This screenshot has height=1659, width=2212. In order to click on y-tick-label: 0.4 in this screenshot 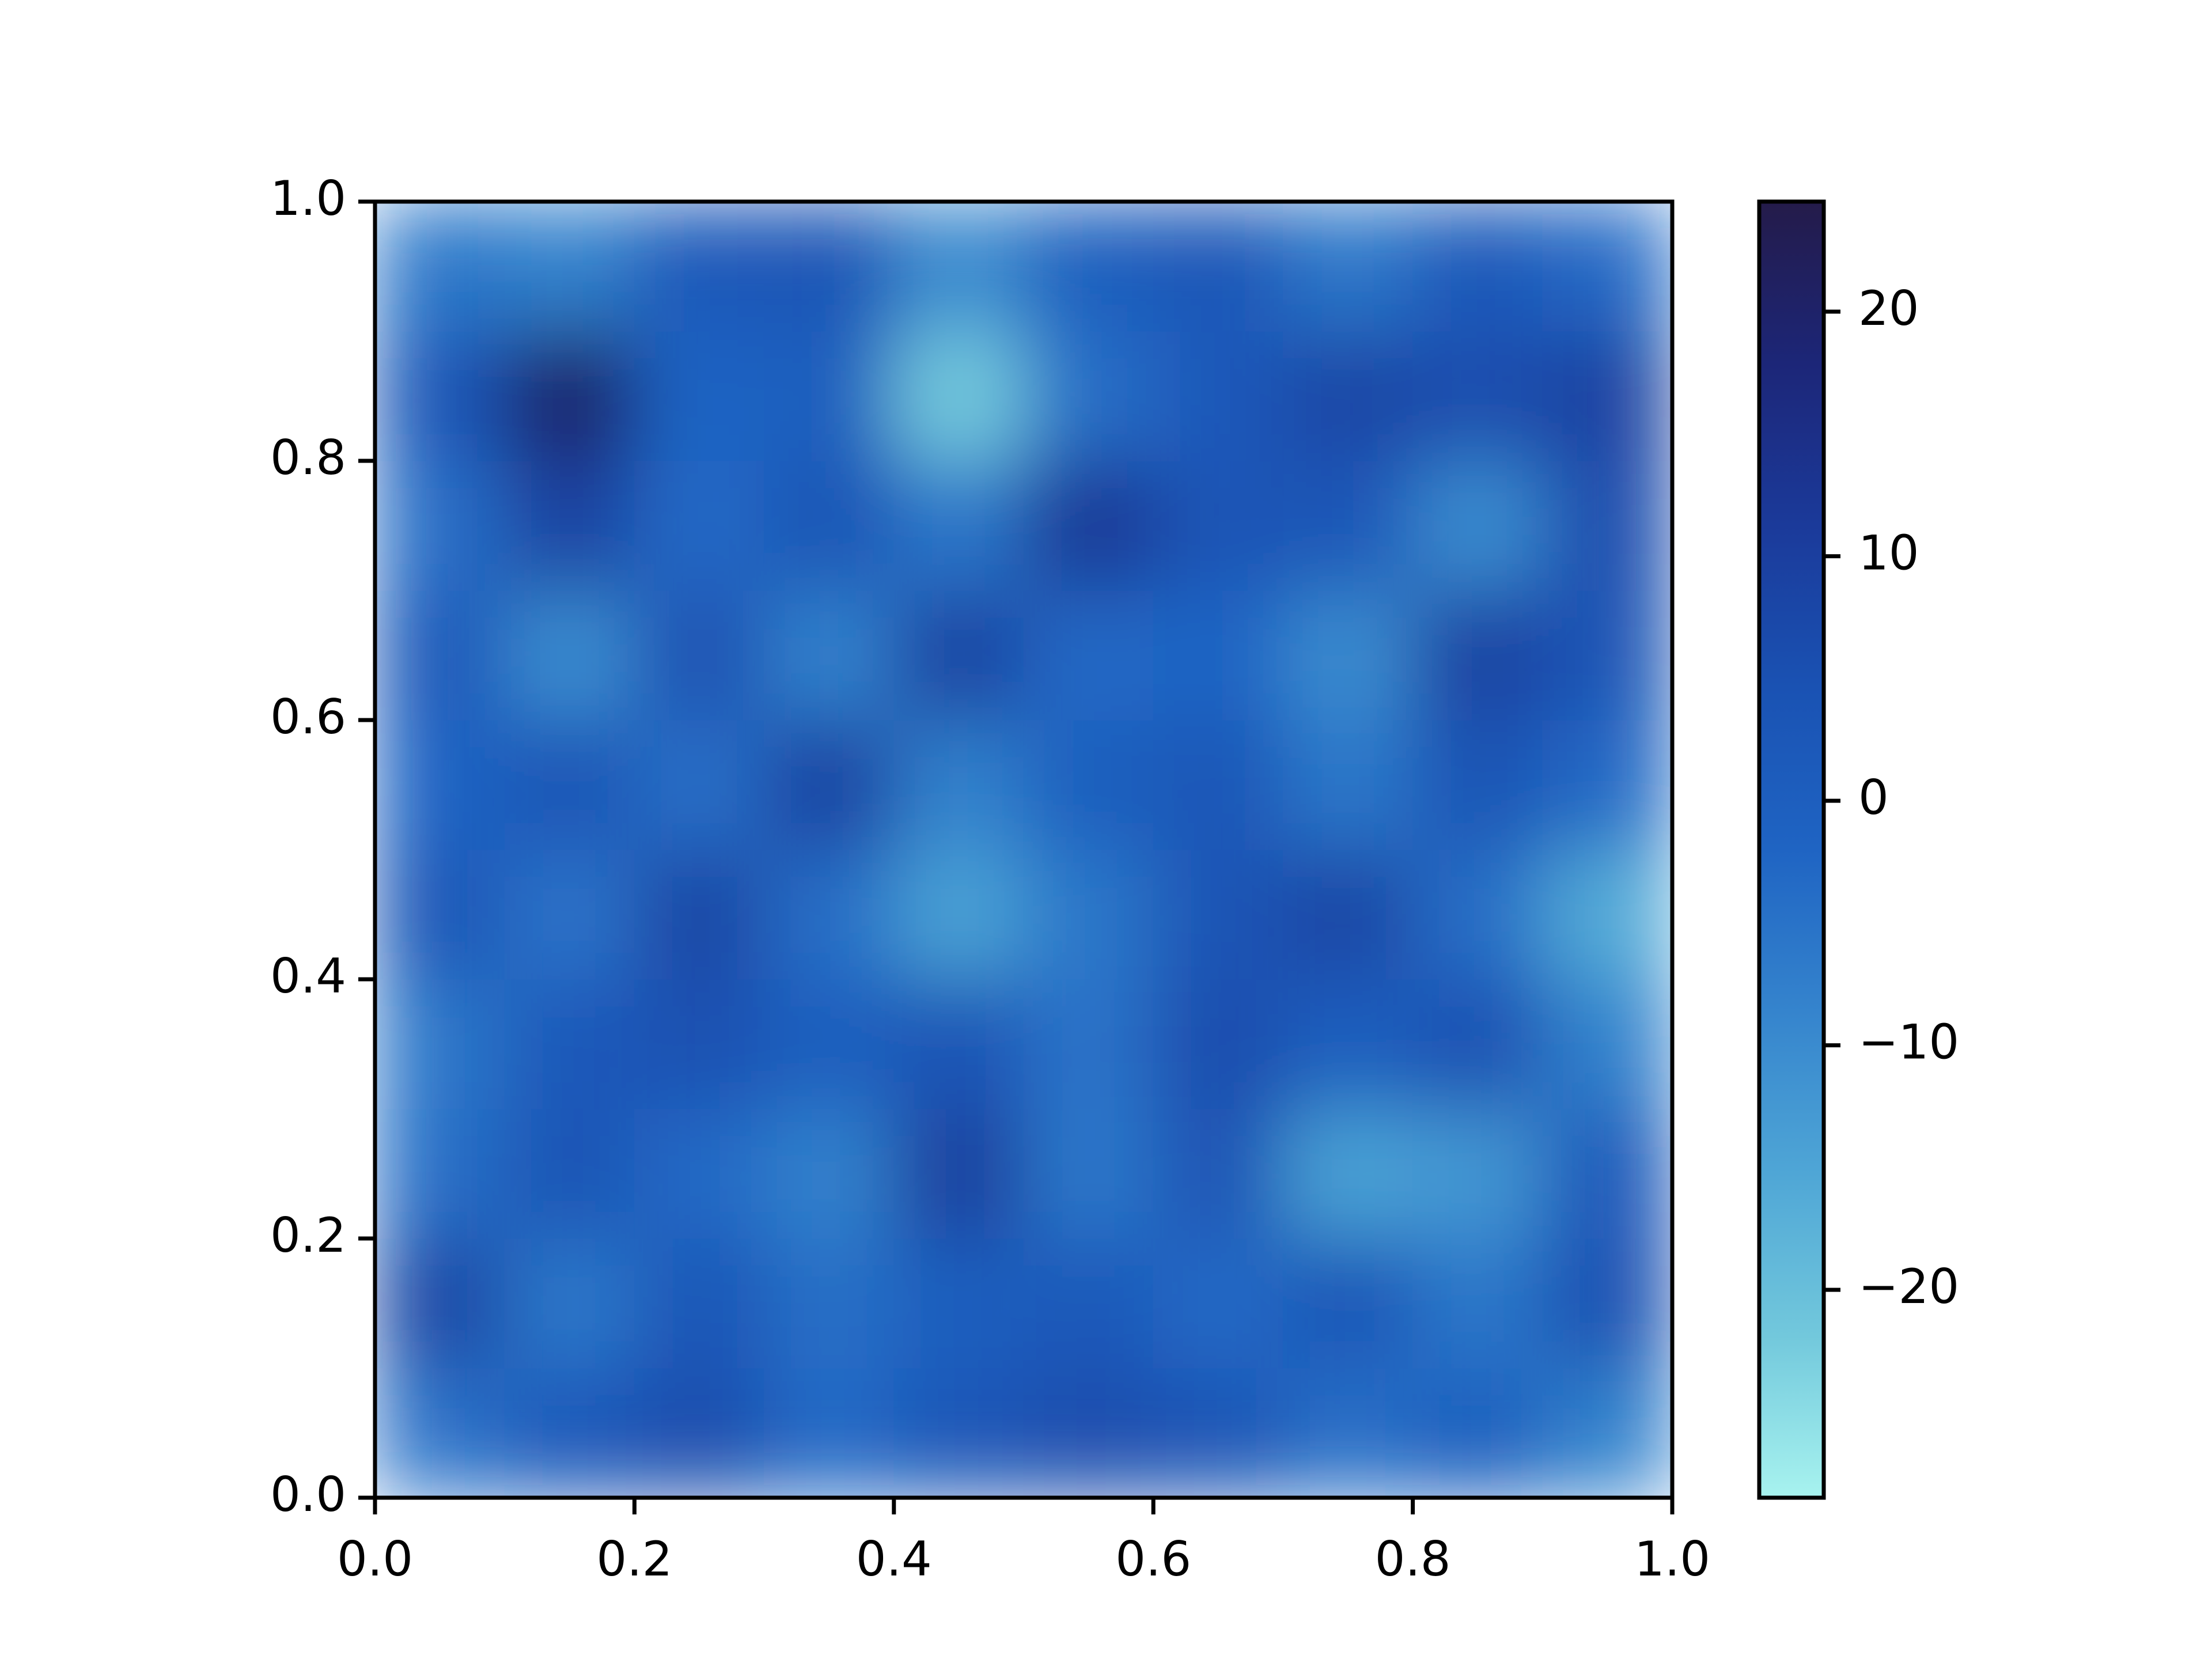, I will do `click(308, 976)`.